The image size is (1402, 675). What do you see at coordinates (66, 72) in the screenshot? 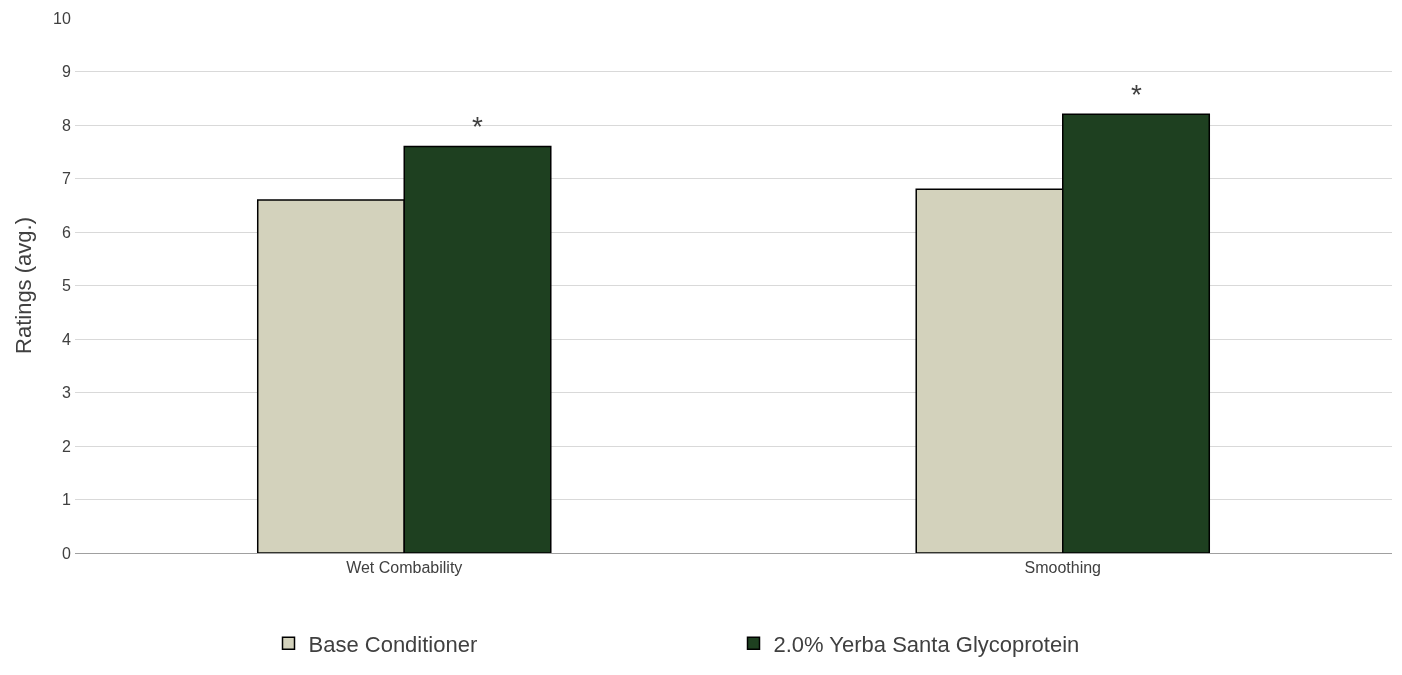
I see `y-tick-label: 9` at bounding box center [66, 72].